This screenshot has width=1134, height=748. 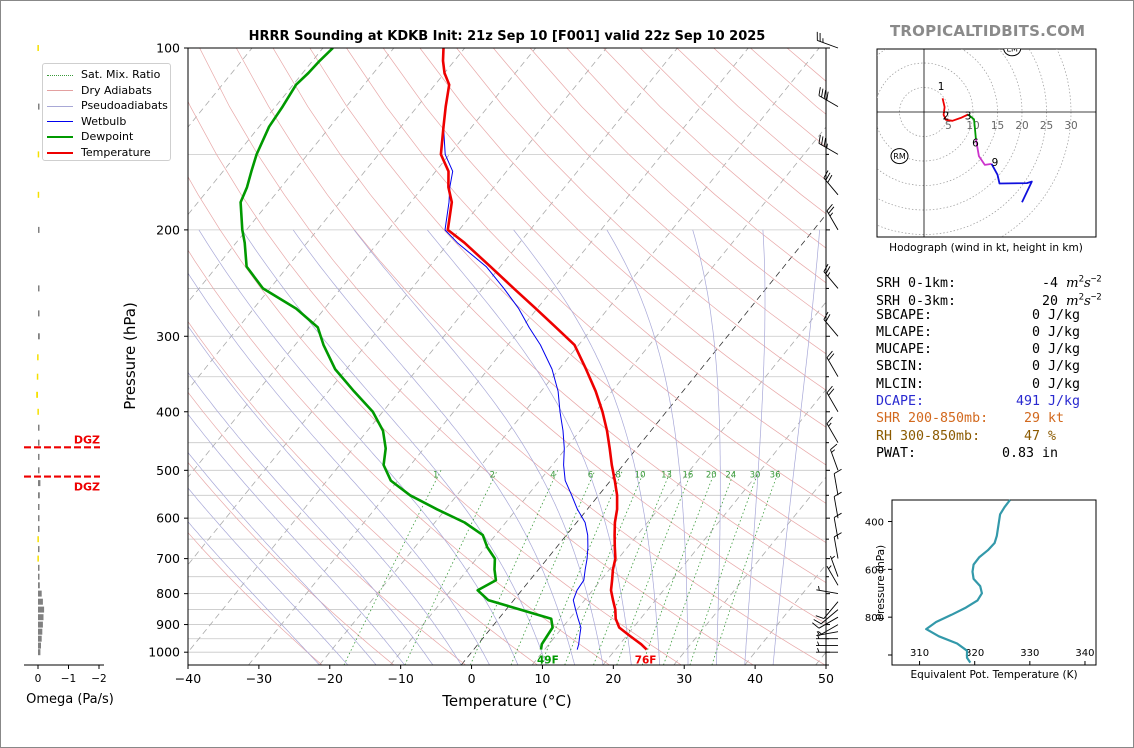 What do you see at coordinates (989, 436) in the screenshot?
I see `stat-row: RH 300-850mb: 47%` at bounding box center [989, 436].